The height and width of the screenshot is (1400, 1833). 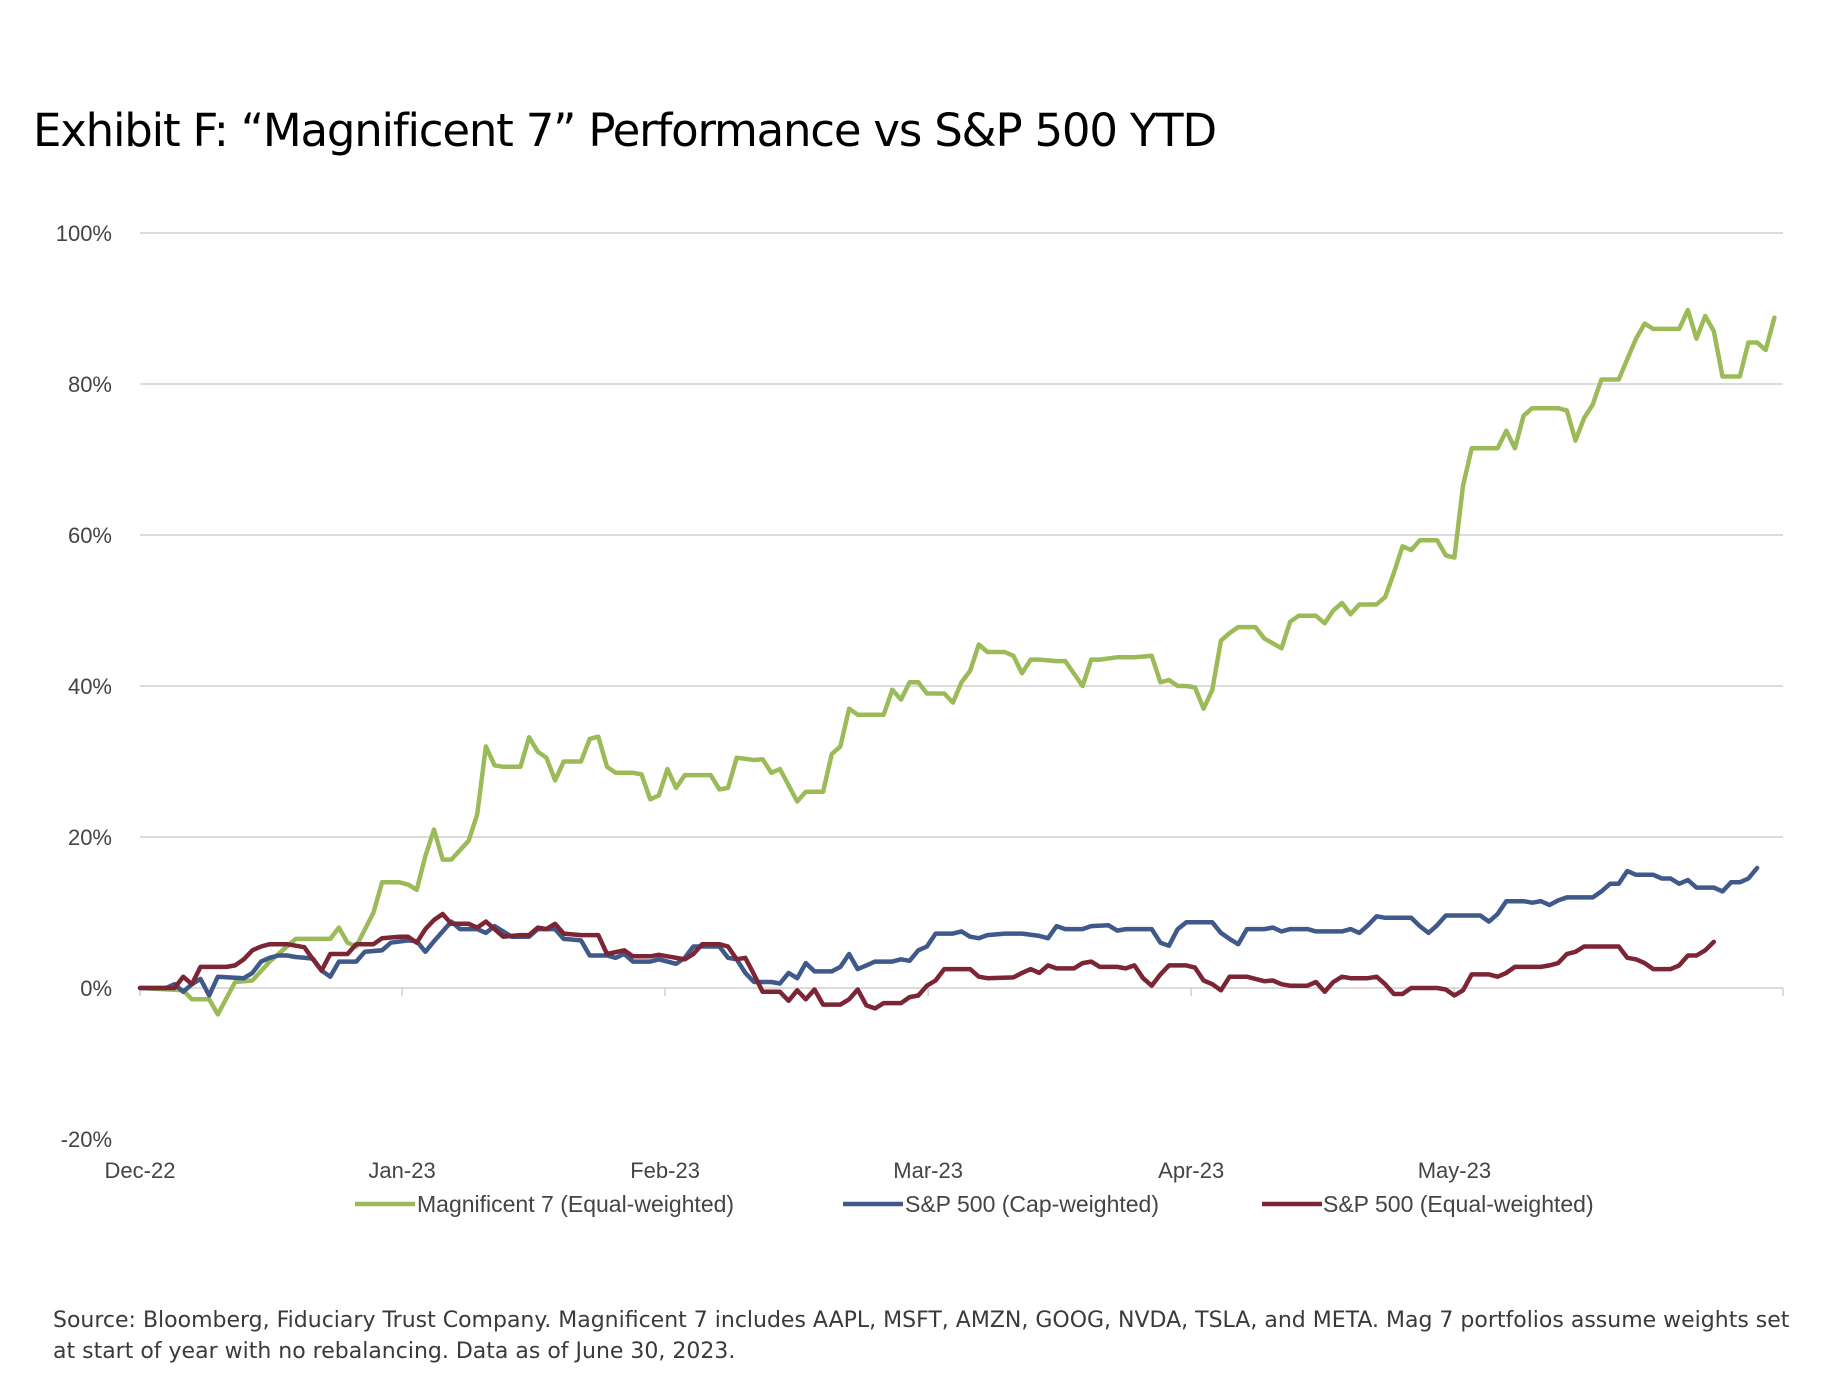 What do you see at coordinates (90, 686) in the screenshot?
I see `y-tick-label: 40%` at bounding box center [90, 686].